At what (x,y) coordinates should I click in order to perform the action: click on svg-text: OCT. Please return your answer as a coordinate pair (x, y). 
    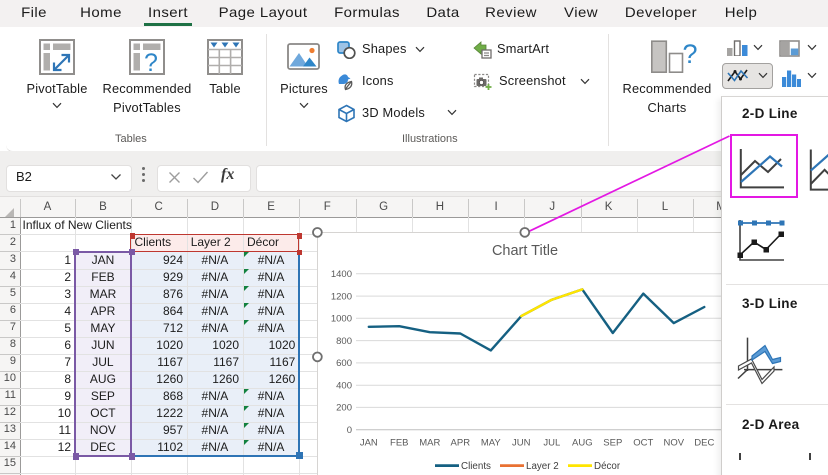
    Looking at the image, I should click on (643, 443).